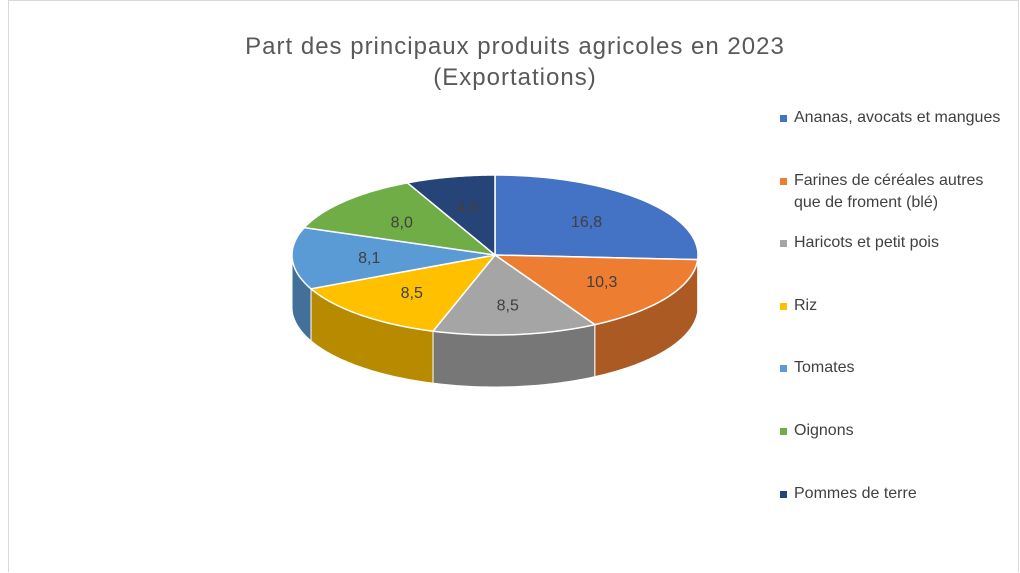  What do you see at coordinates (855, 493) in the screenshot?
I see `legend-label: Pommes de terre` at bounding box center [855, 493].